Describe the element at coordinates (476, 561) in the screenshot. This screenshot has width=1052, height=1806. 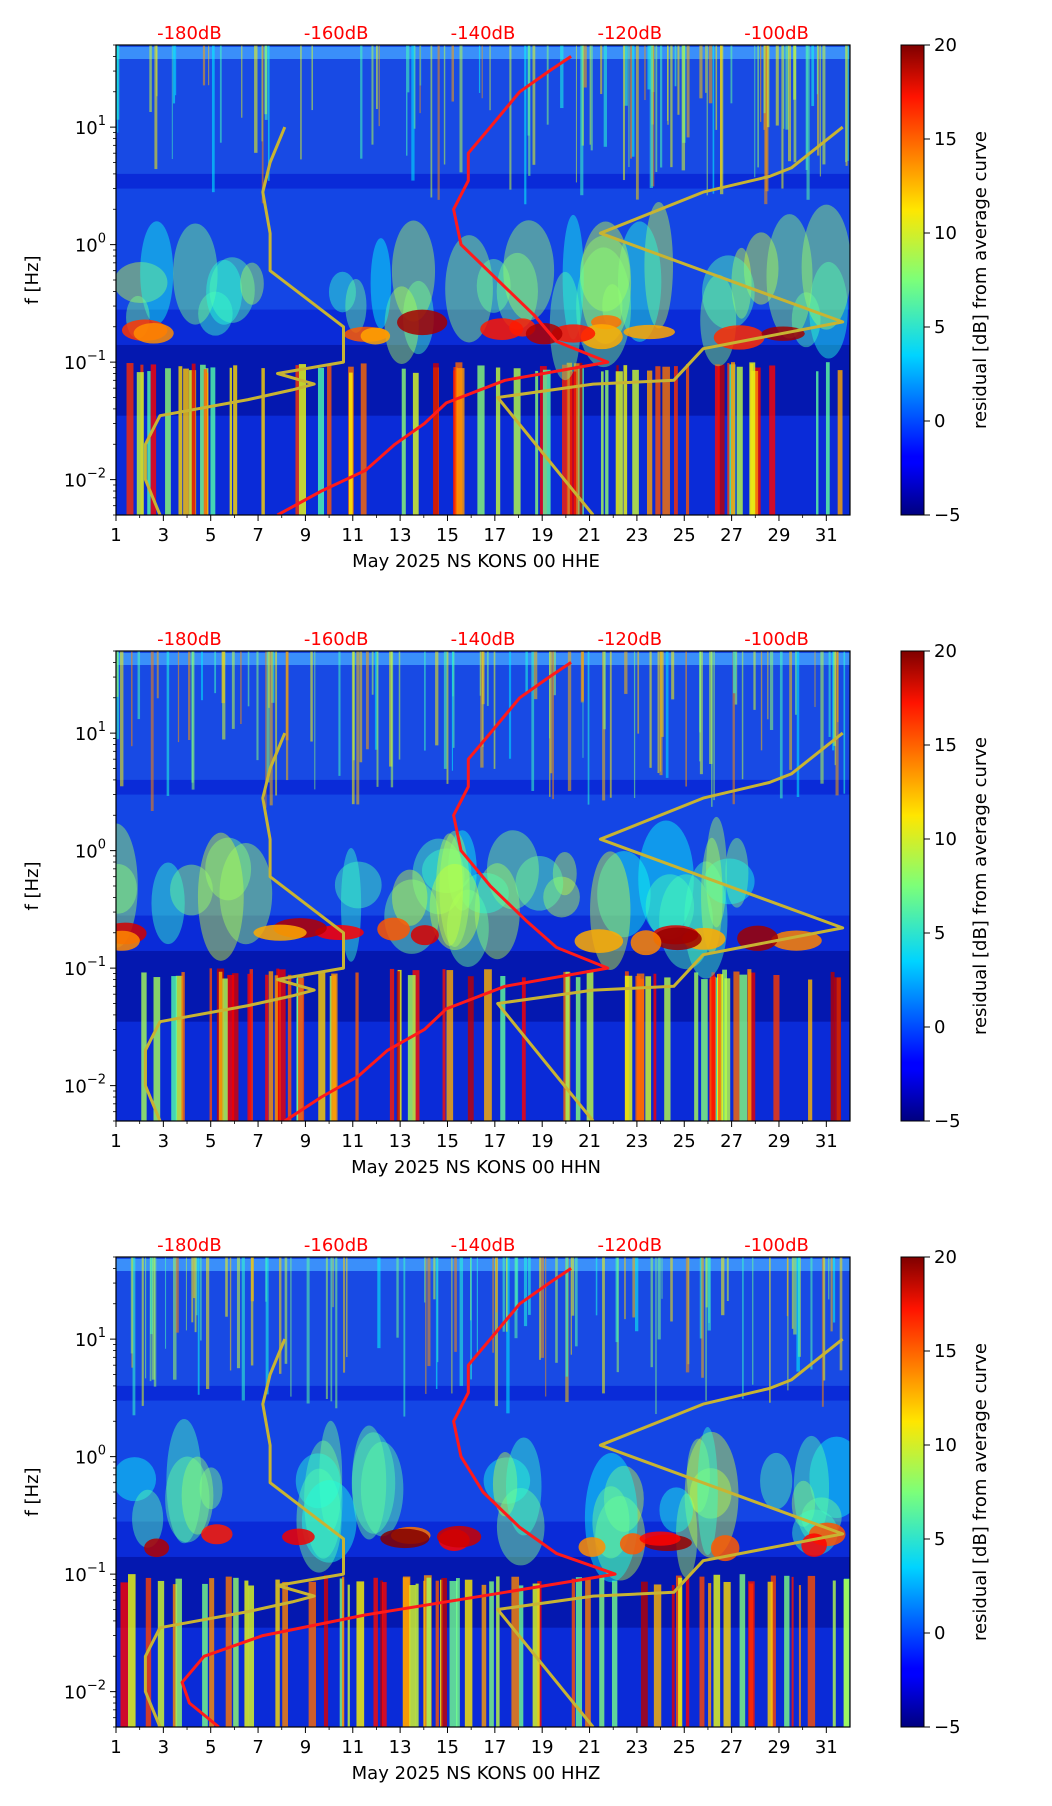
I see `x-axis-label: May 2025 NS KONS 00 HHE` at that location.